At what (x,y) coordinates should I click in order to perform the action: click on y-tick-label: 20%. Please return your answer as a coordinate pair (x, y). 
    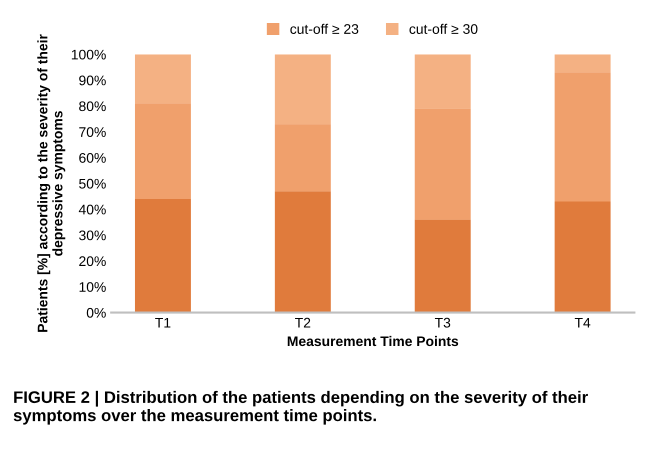
    Looking at the image, I should click on (92, 261).